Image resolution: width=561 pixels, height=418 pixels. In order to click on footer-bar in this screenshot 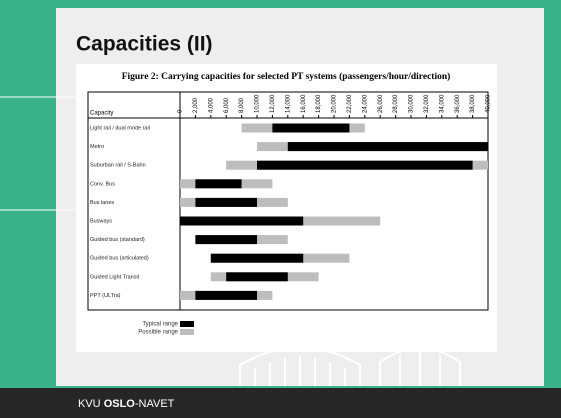, I will do `click(280, 403)`.